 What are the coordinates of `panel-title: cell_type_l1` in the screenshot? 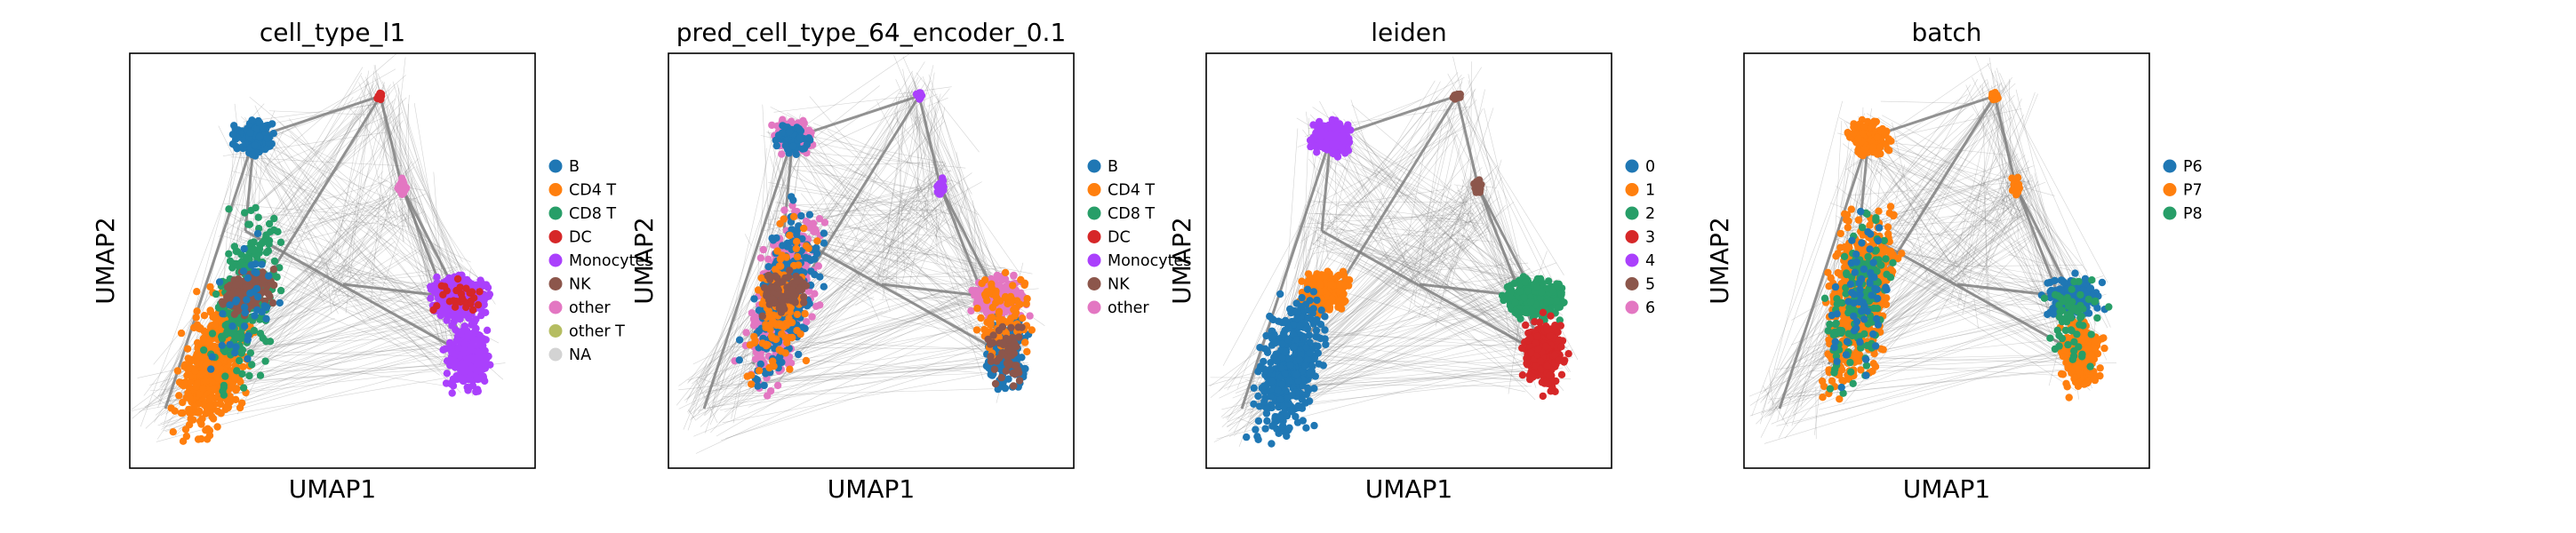 It's located at (332, 32).